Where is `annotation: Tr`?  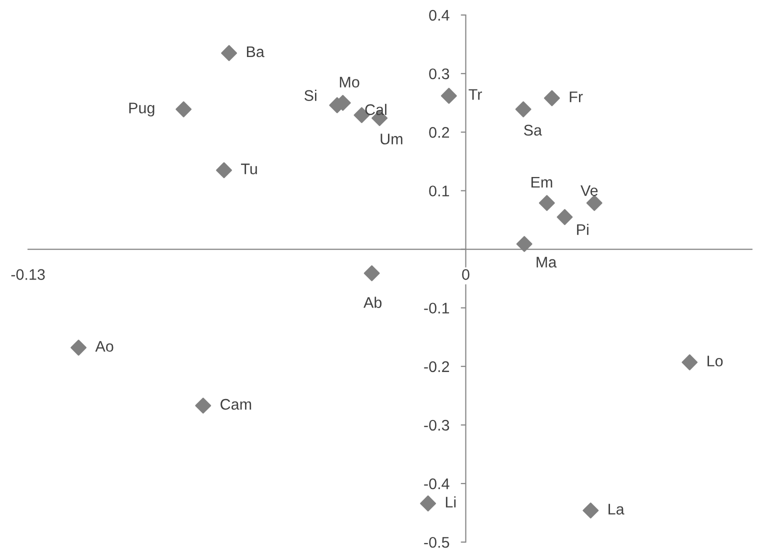
annotation: Tr is located at coordinates (475, 94).